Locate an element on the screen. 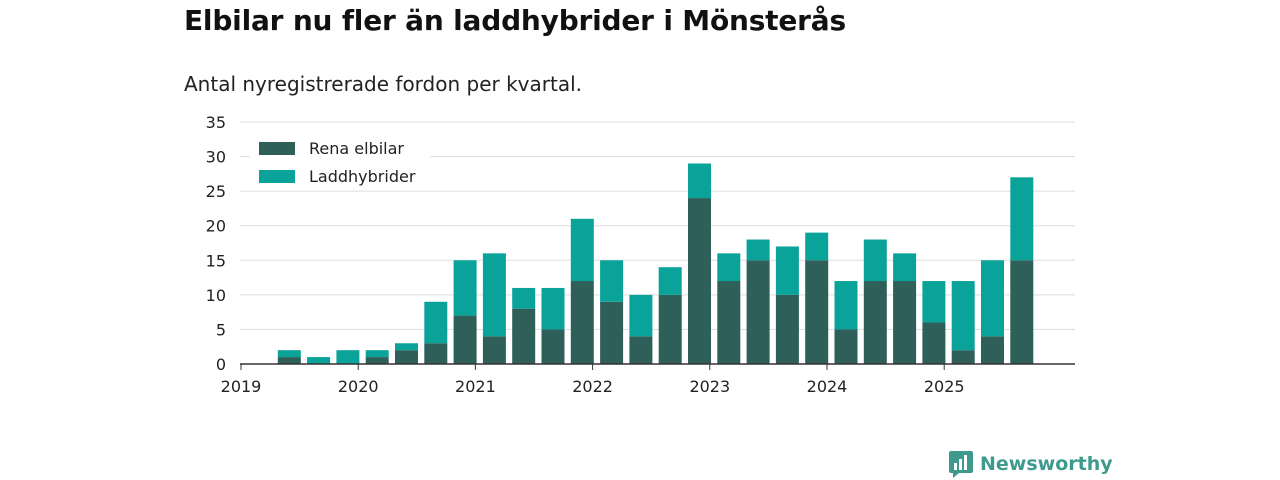 This screenshot has width=1280, height=480. legend-label: Laddhybrider is located at coordinates (362, 176).